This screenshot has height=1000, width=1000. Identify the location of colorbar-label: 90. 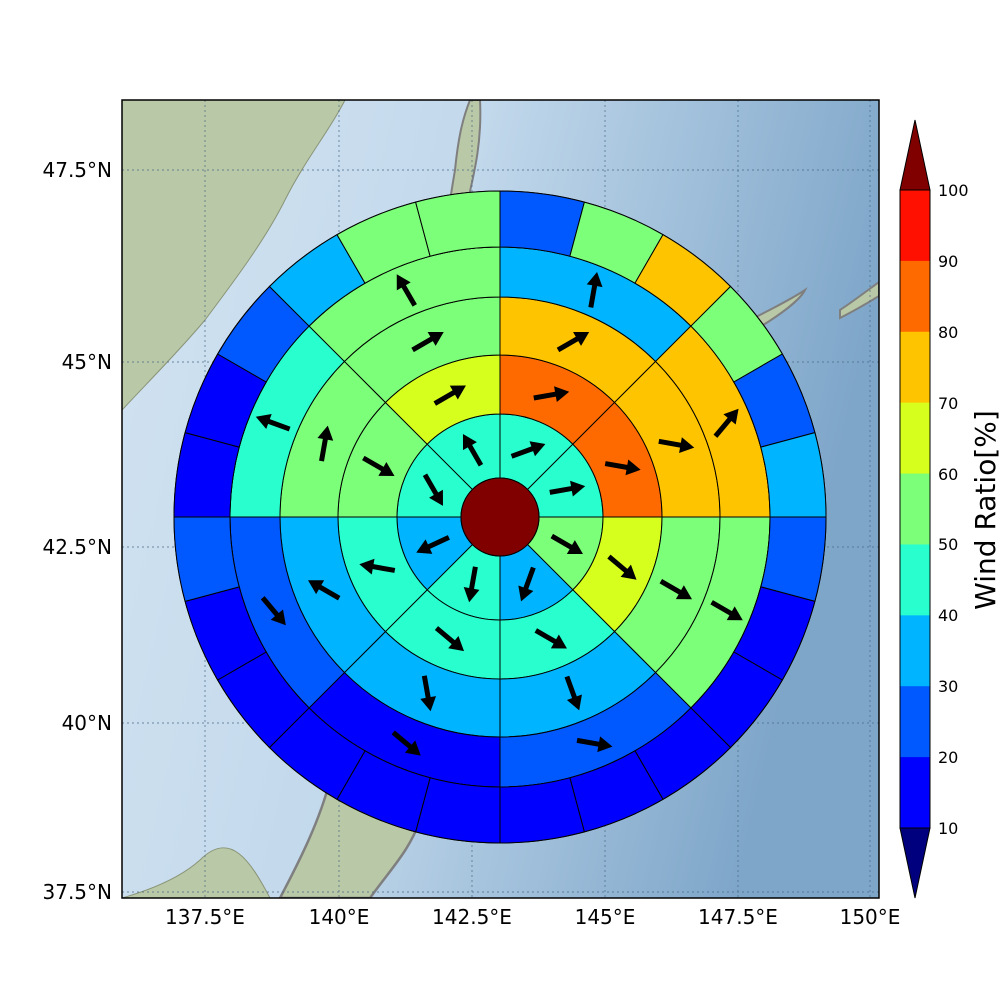
(948, 261).